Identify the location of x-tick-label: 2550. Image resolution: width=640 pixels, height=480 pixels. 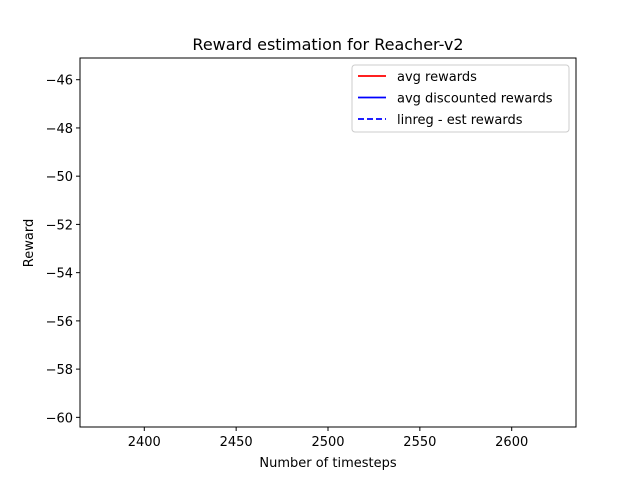
(419, 442).